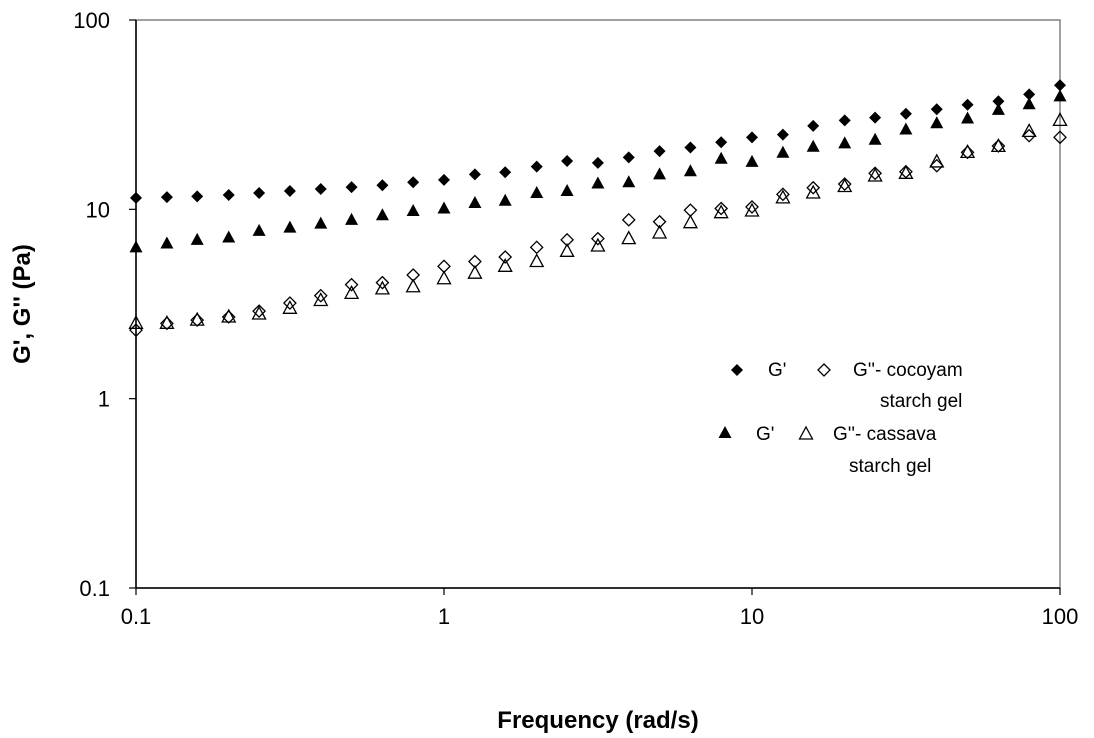 This screenshot has height=738, width=1094. Describe the element at coordinates (921, 401) in the screenshot. I see `legend-row1-label3: starch gel` at that location.